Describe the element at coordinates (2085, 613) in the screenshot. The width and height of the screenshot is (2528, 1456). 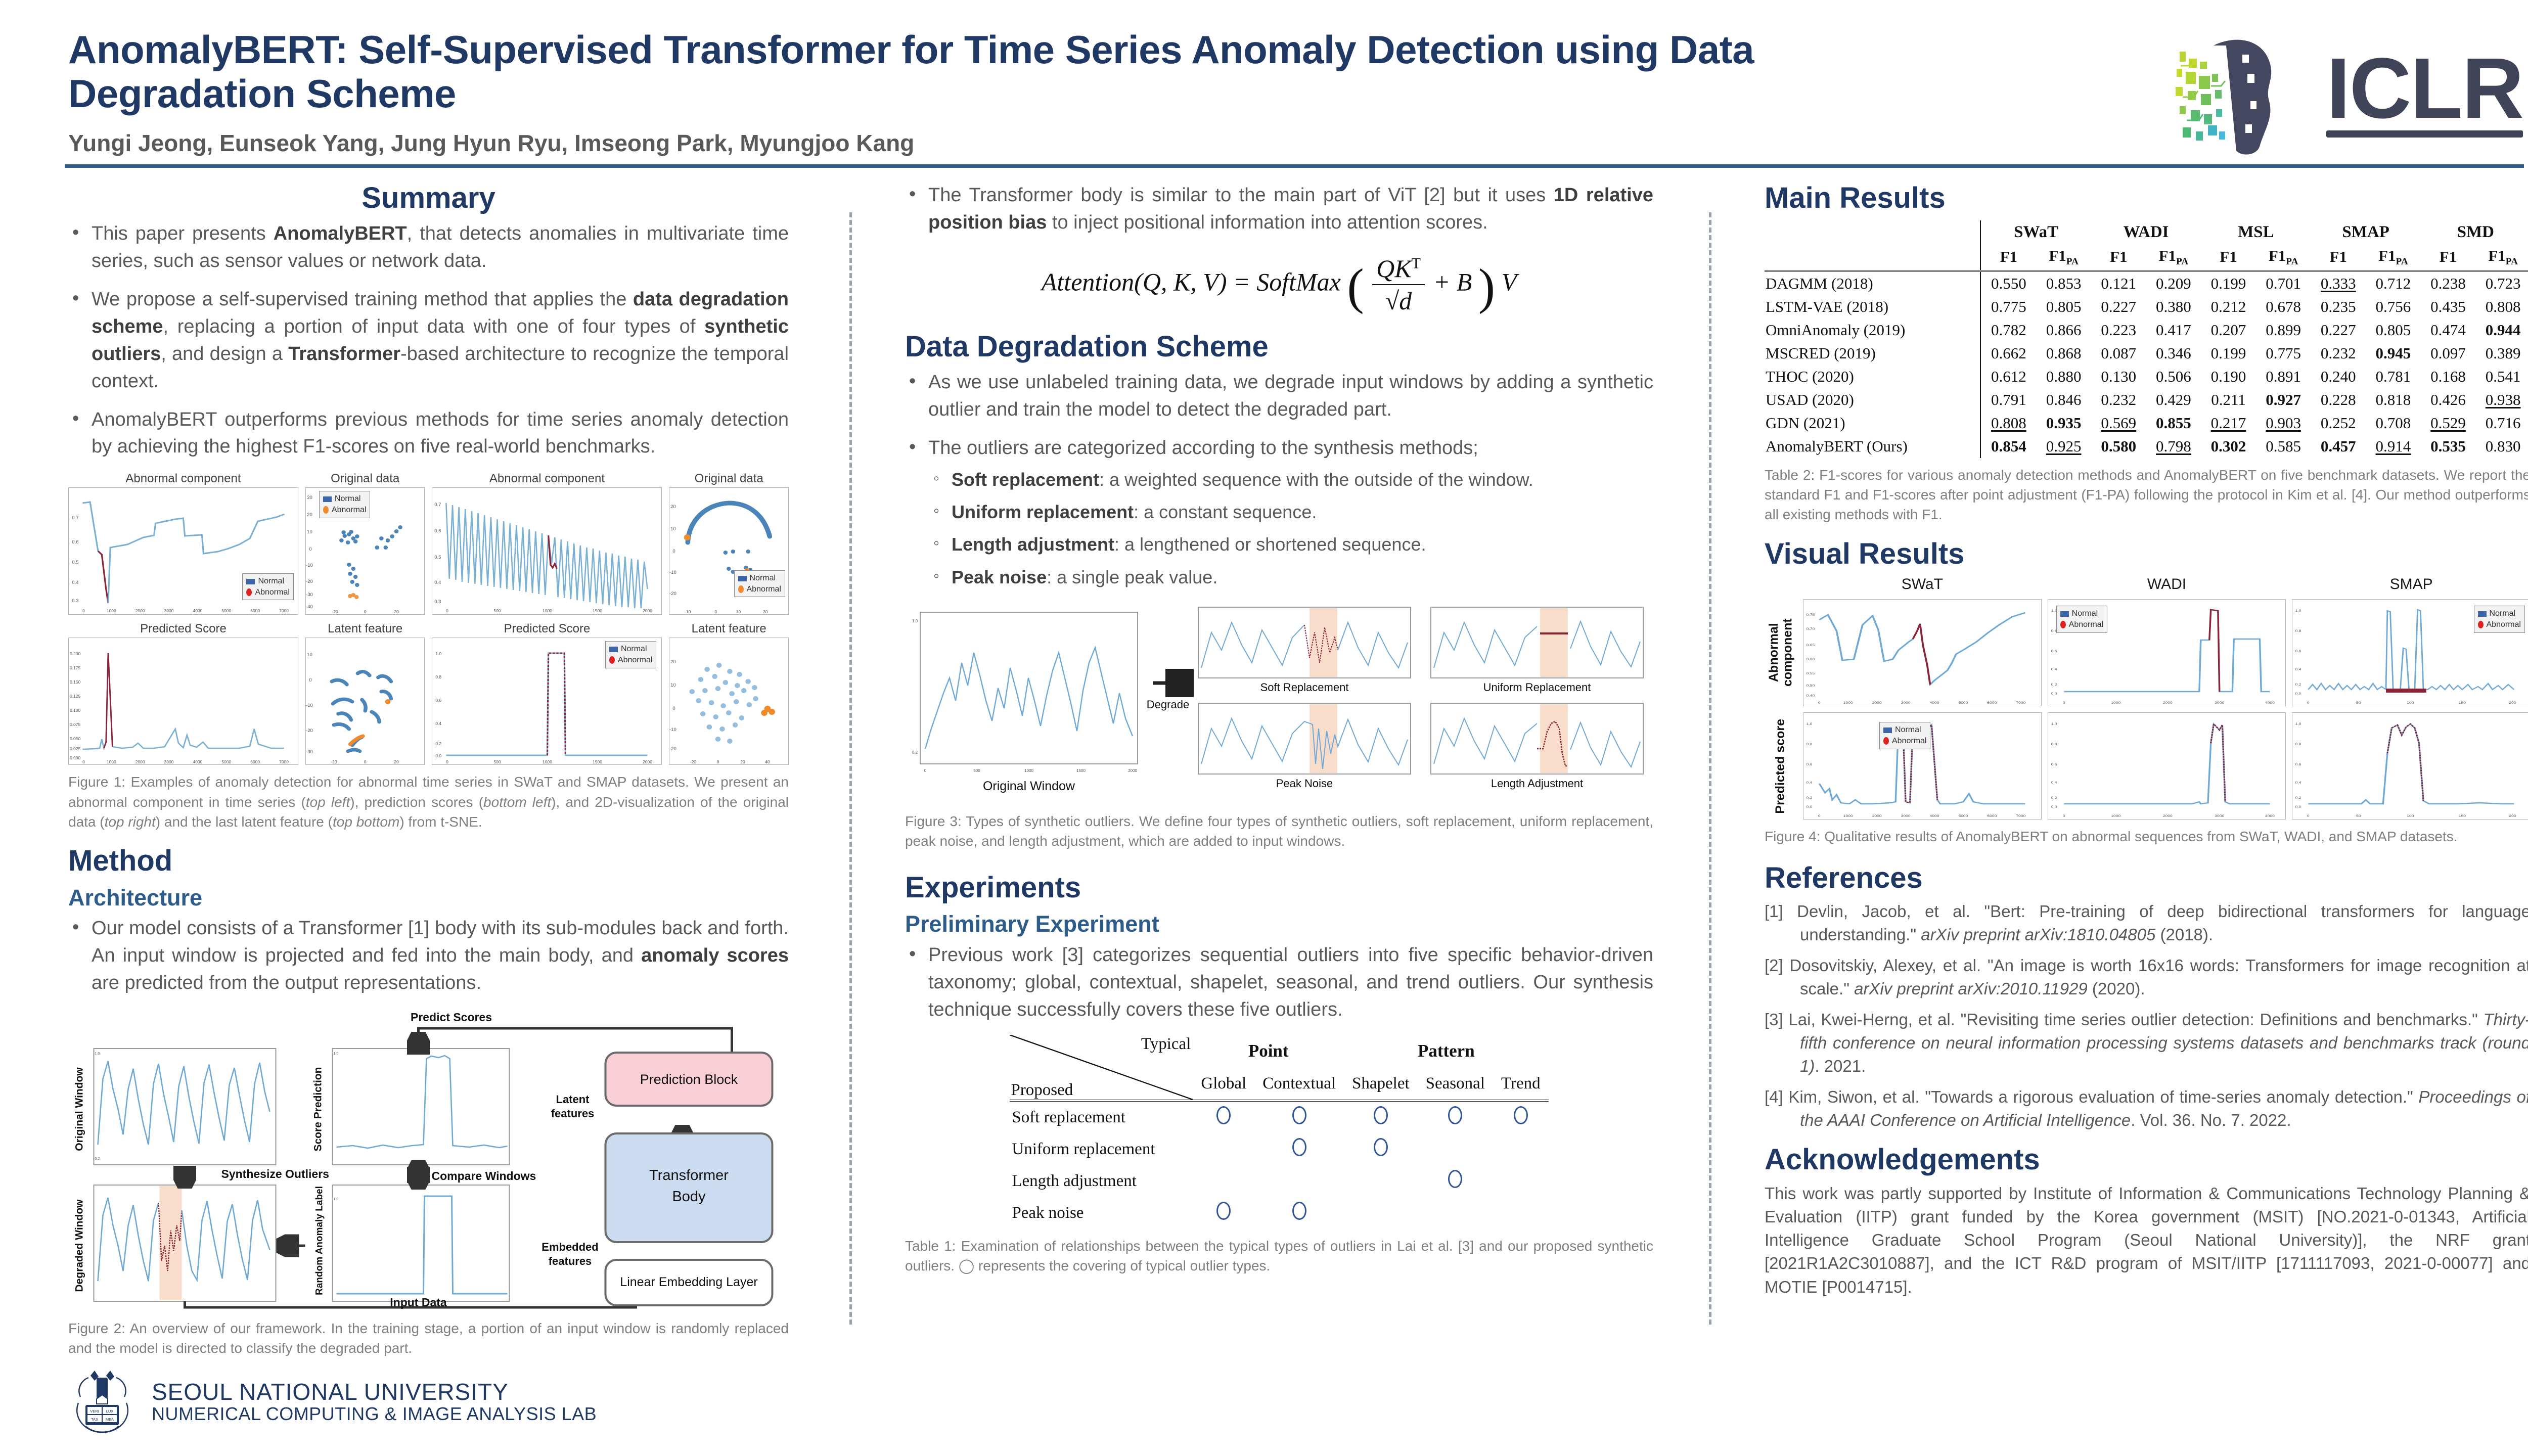
I see `legend-label-normal: Normal` at that location.